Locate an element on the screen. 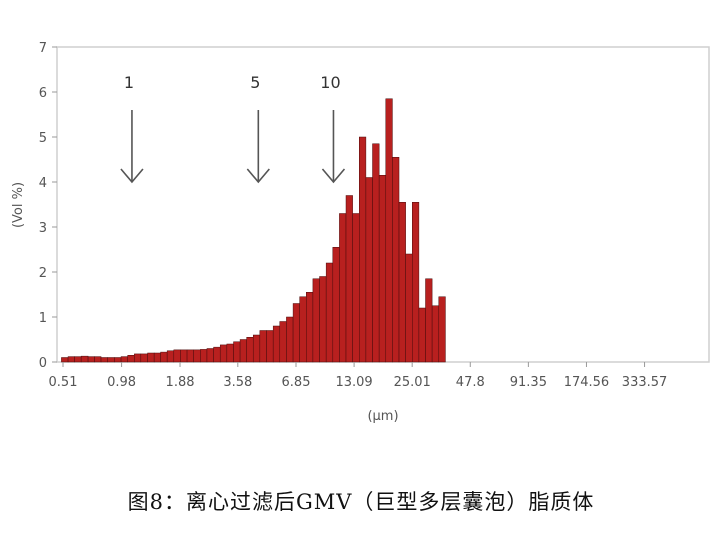  x-tick-label: 1.88 is located at coordinates (180, 382).